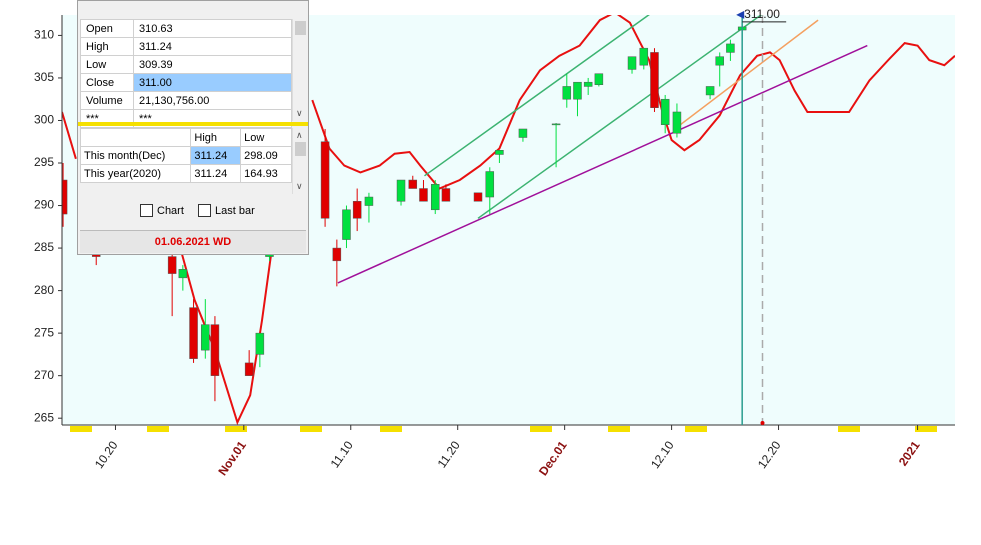 This screenshot has height=545, width=981. I want to click on quote-value: 311.00, so click(212, 82).